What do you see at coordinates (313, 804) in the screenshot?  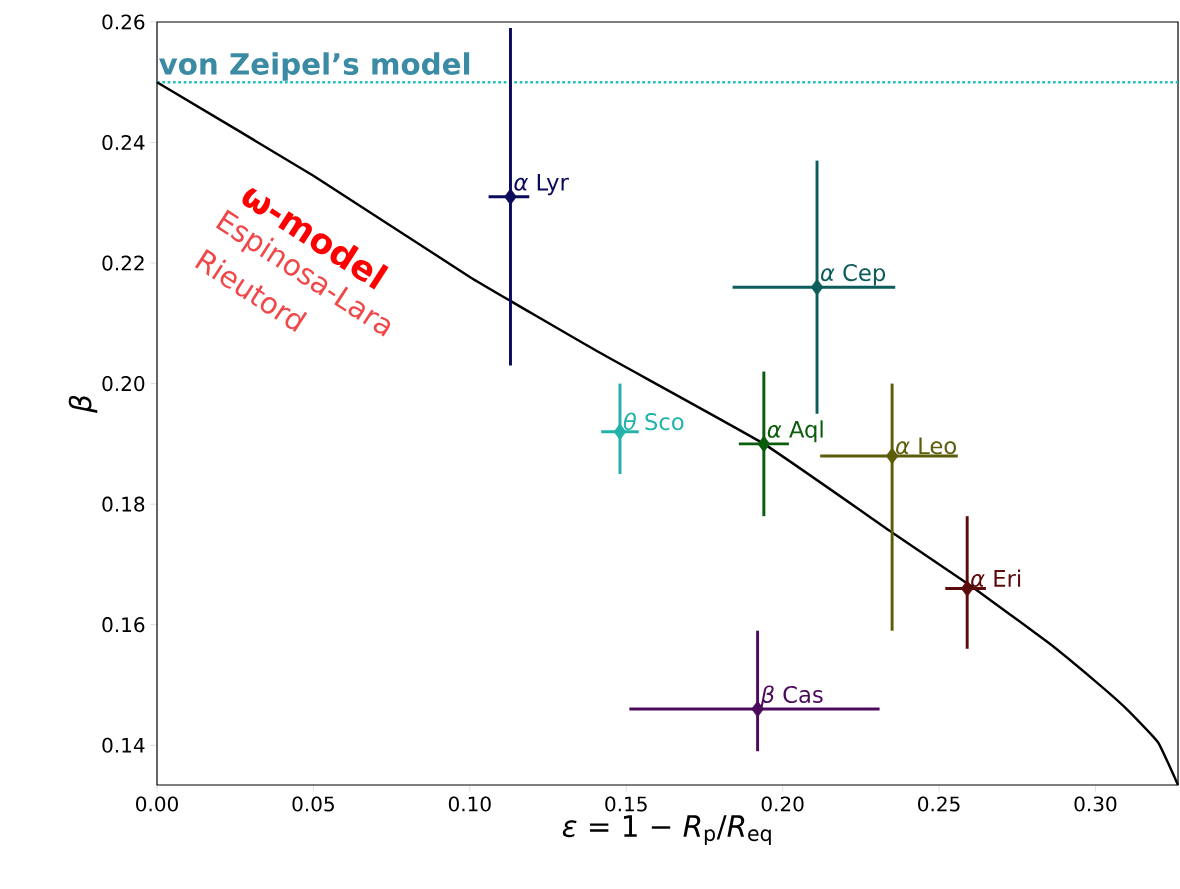 I see `x-tick-label: 0.05` at bounding box center [313, 804].